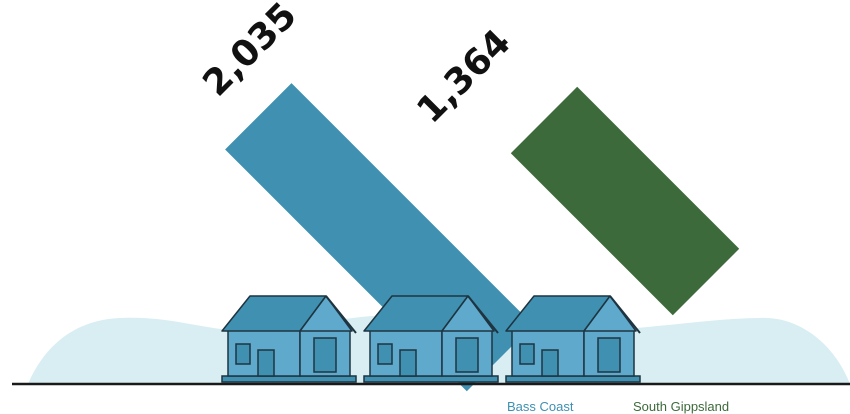  I want to click on houses-group, so click(431, 339).